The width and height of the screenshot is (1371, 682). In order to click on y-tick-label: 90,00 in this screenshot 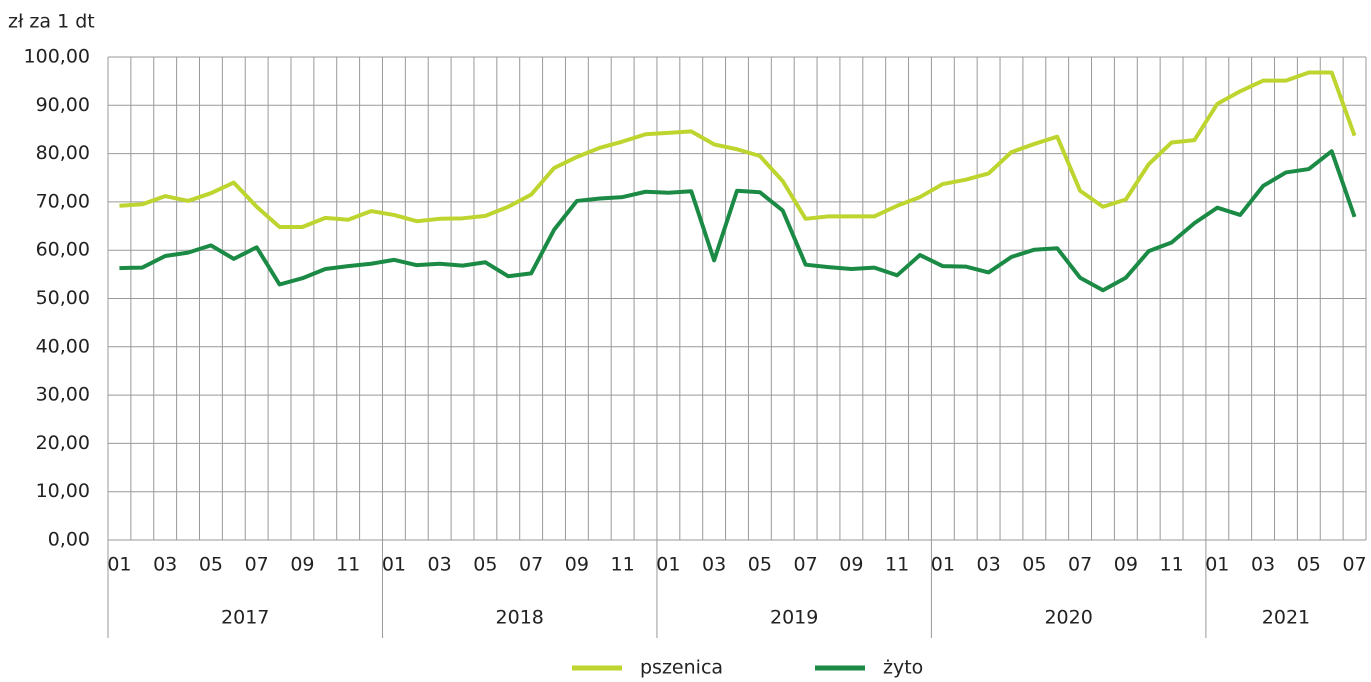, I will do `click(63, 105)`.